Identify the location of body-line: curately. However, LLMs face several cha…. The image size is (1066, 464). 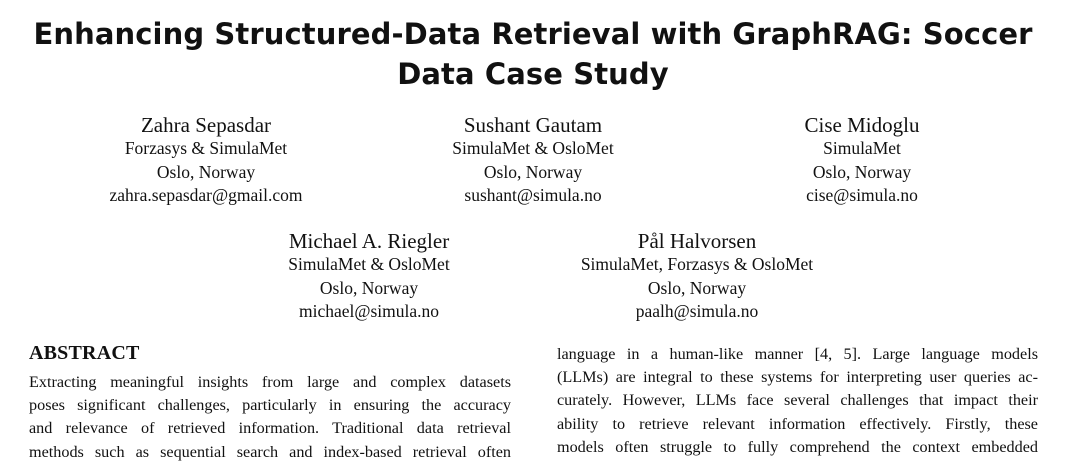
(797, 400).